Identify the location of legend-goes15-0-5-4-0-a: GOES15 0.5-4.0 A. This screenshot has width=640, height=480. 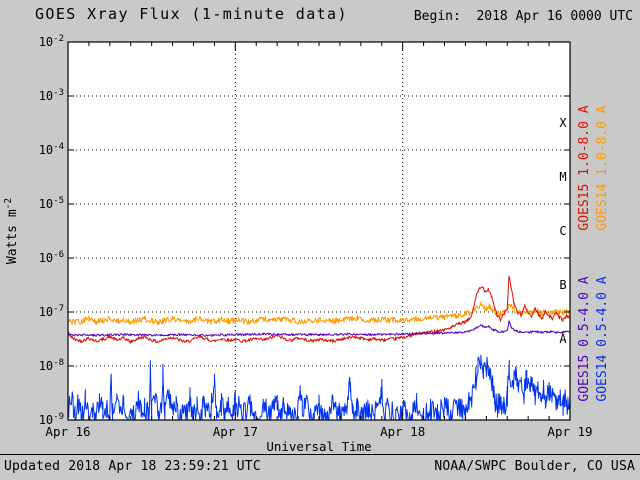
(584, 338).